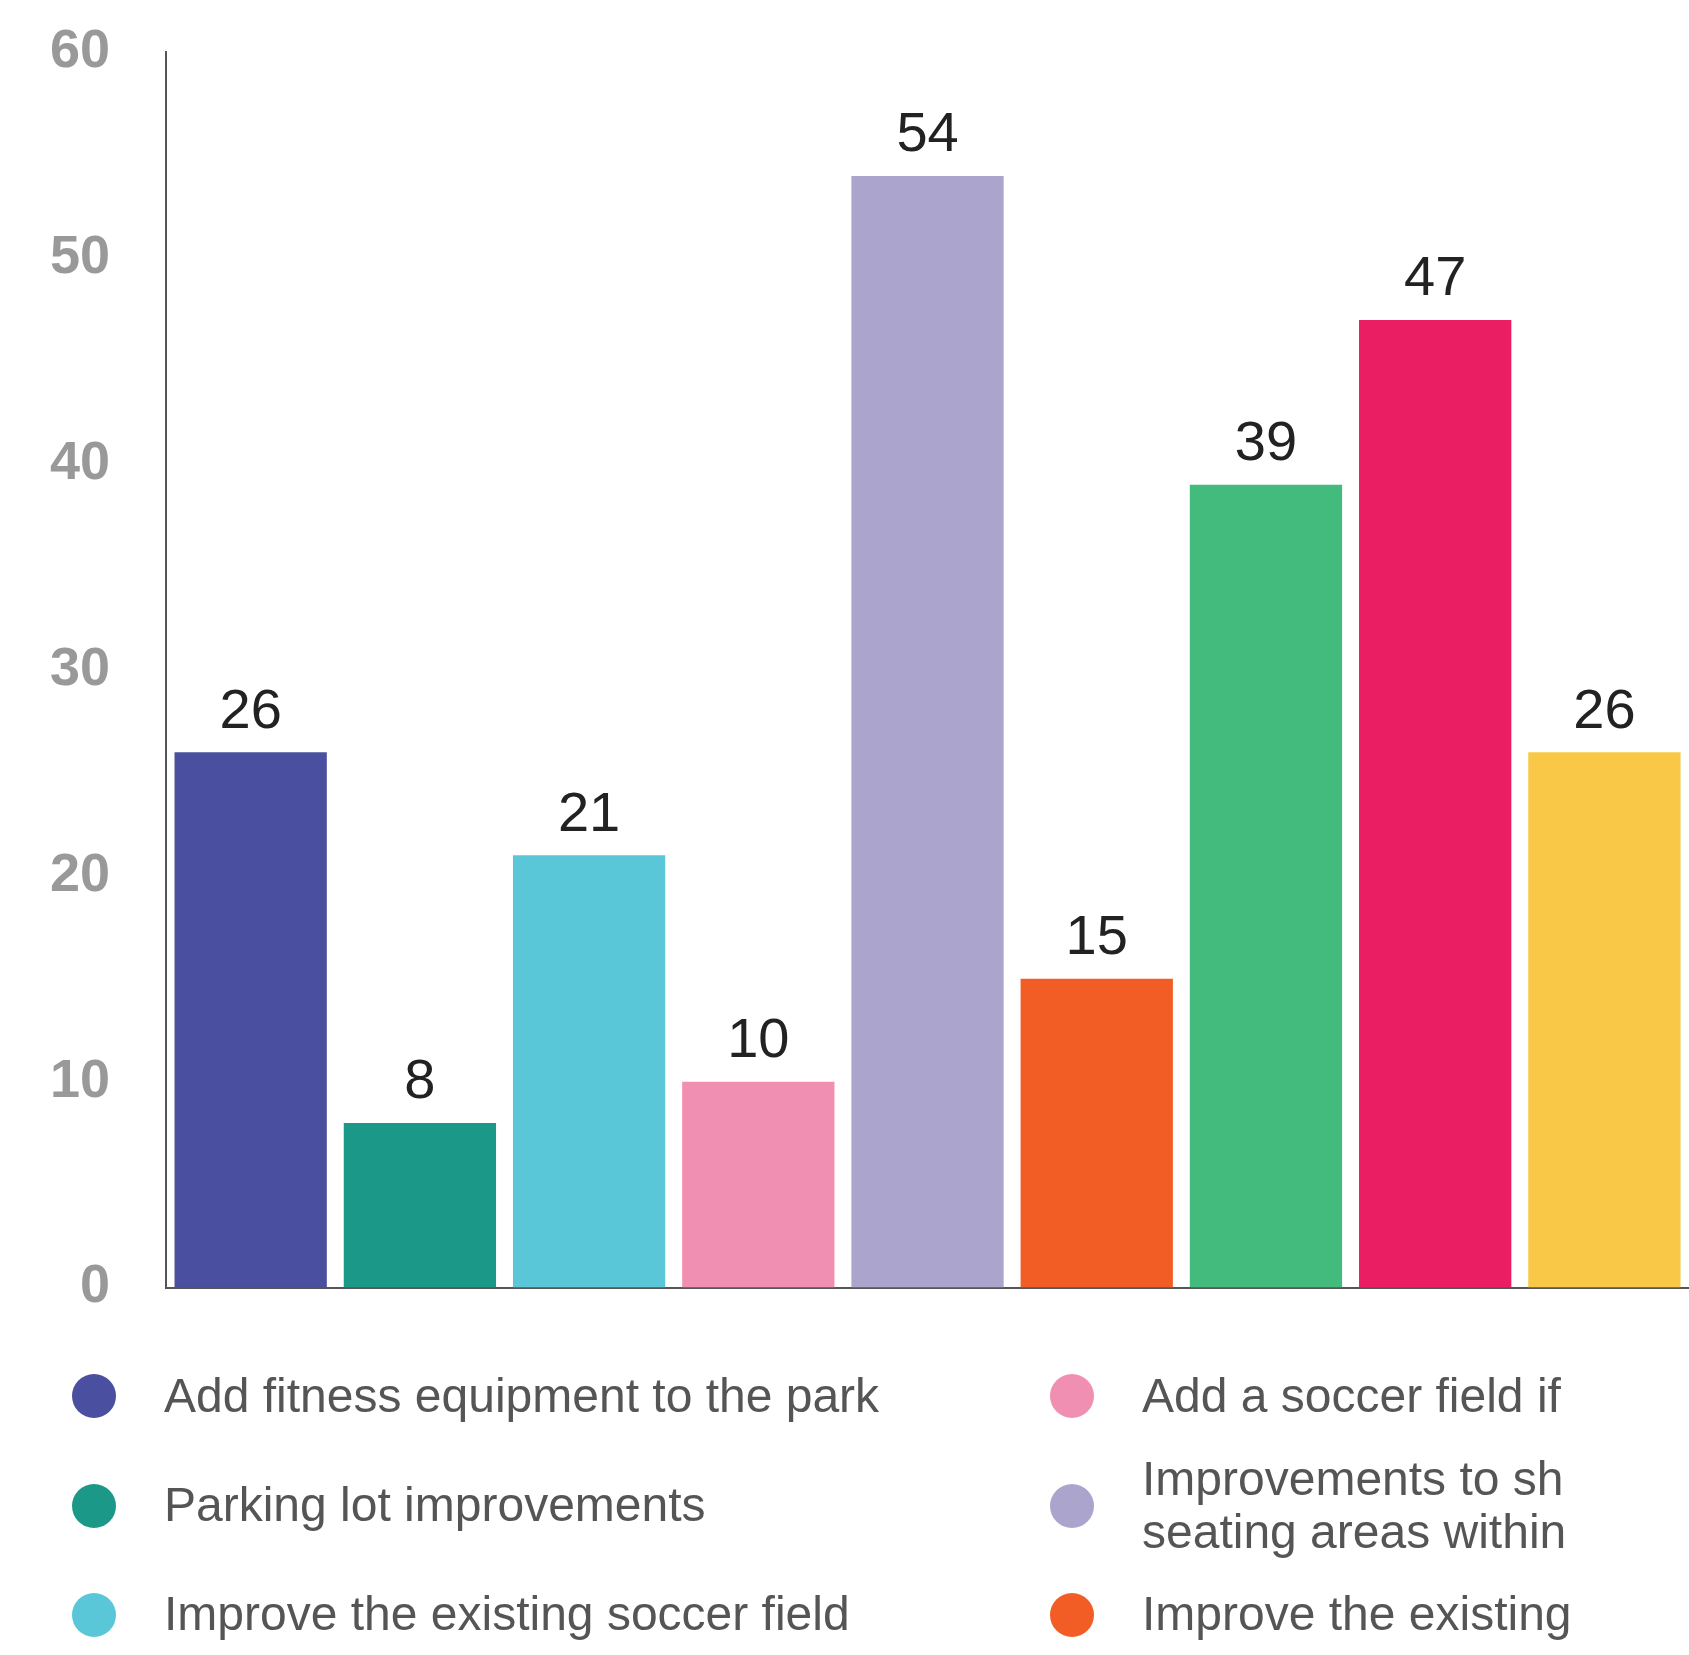 This screenshot has width=1689, height=1655. I want to click on legend-label: Add fitness equipment to the park, so click(522, 1396).